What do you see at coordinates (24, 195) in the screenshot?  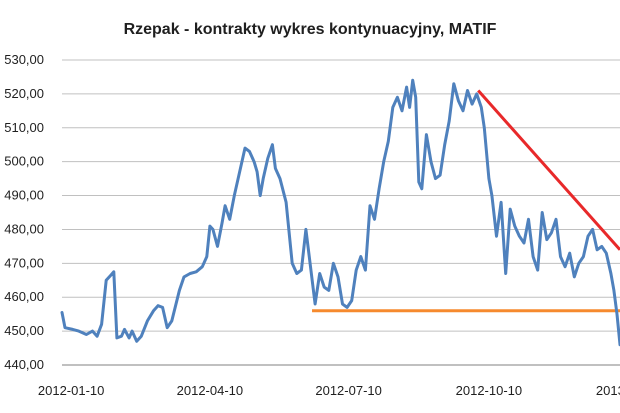 I see `y-tick-label: 490,00` at bounding box center [24, 195].